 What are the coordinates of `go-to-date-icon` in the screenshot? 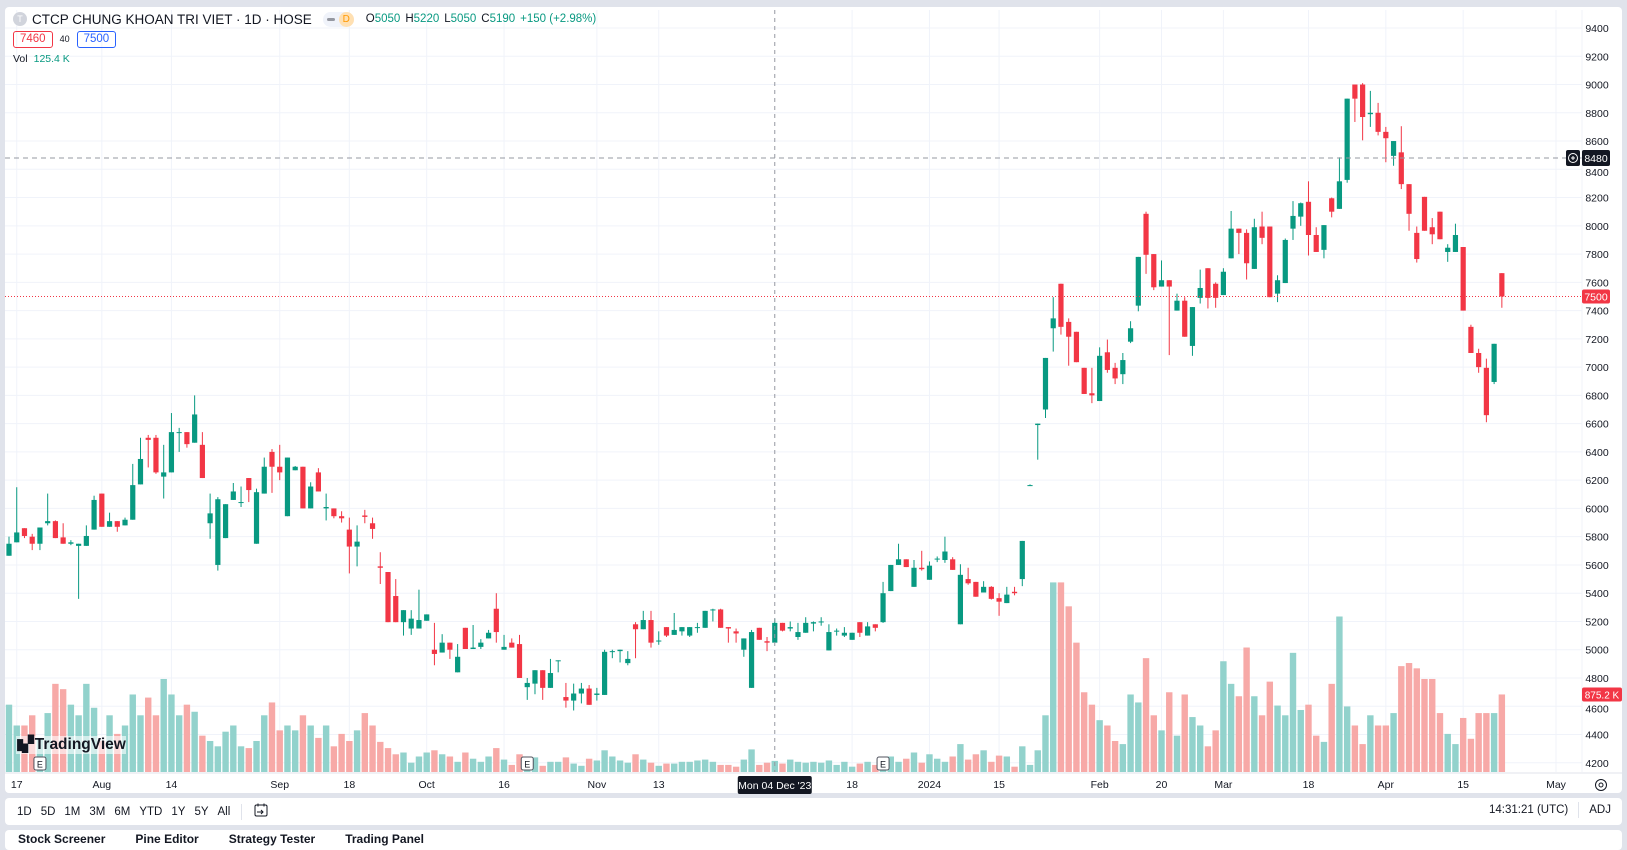 It's located at (261, 811).